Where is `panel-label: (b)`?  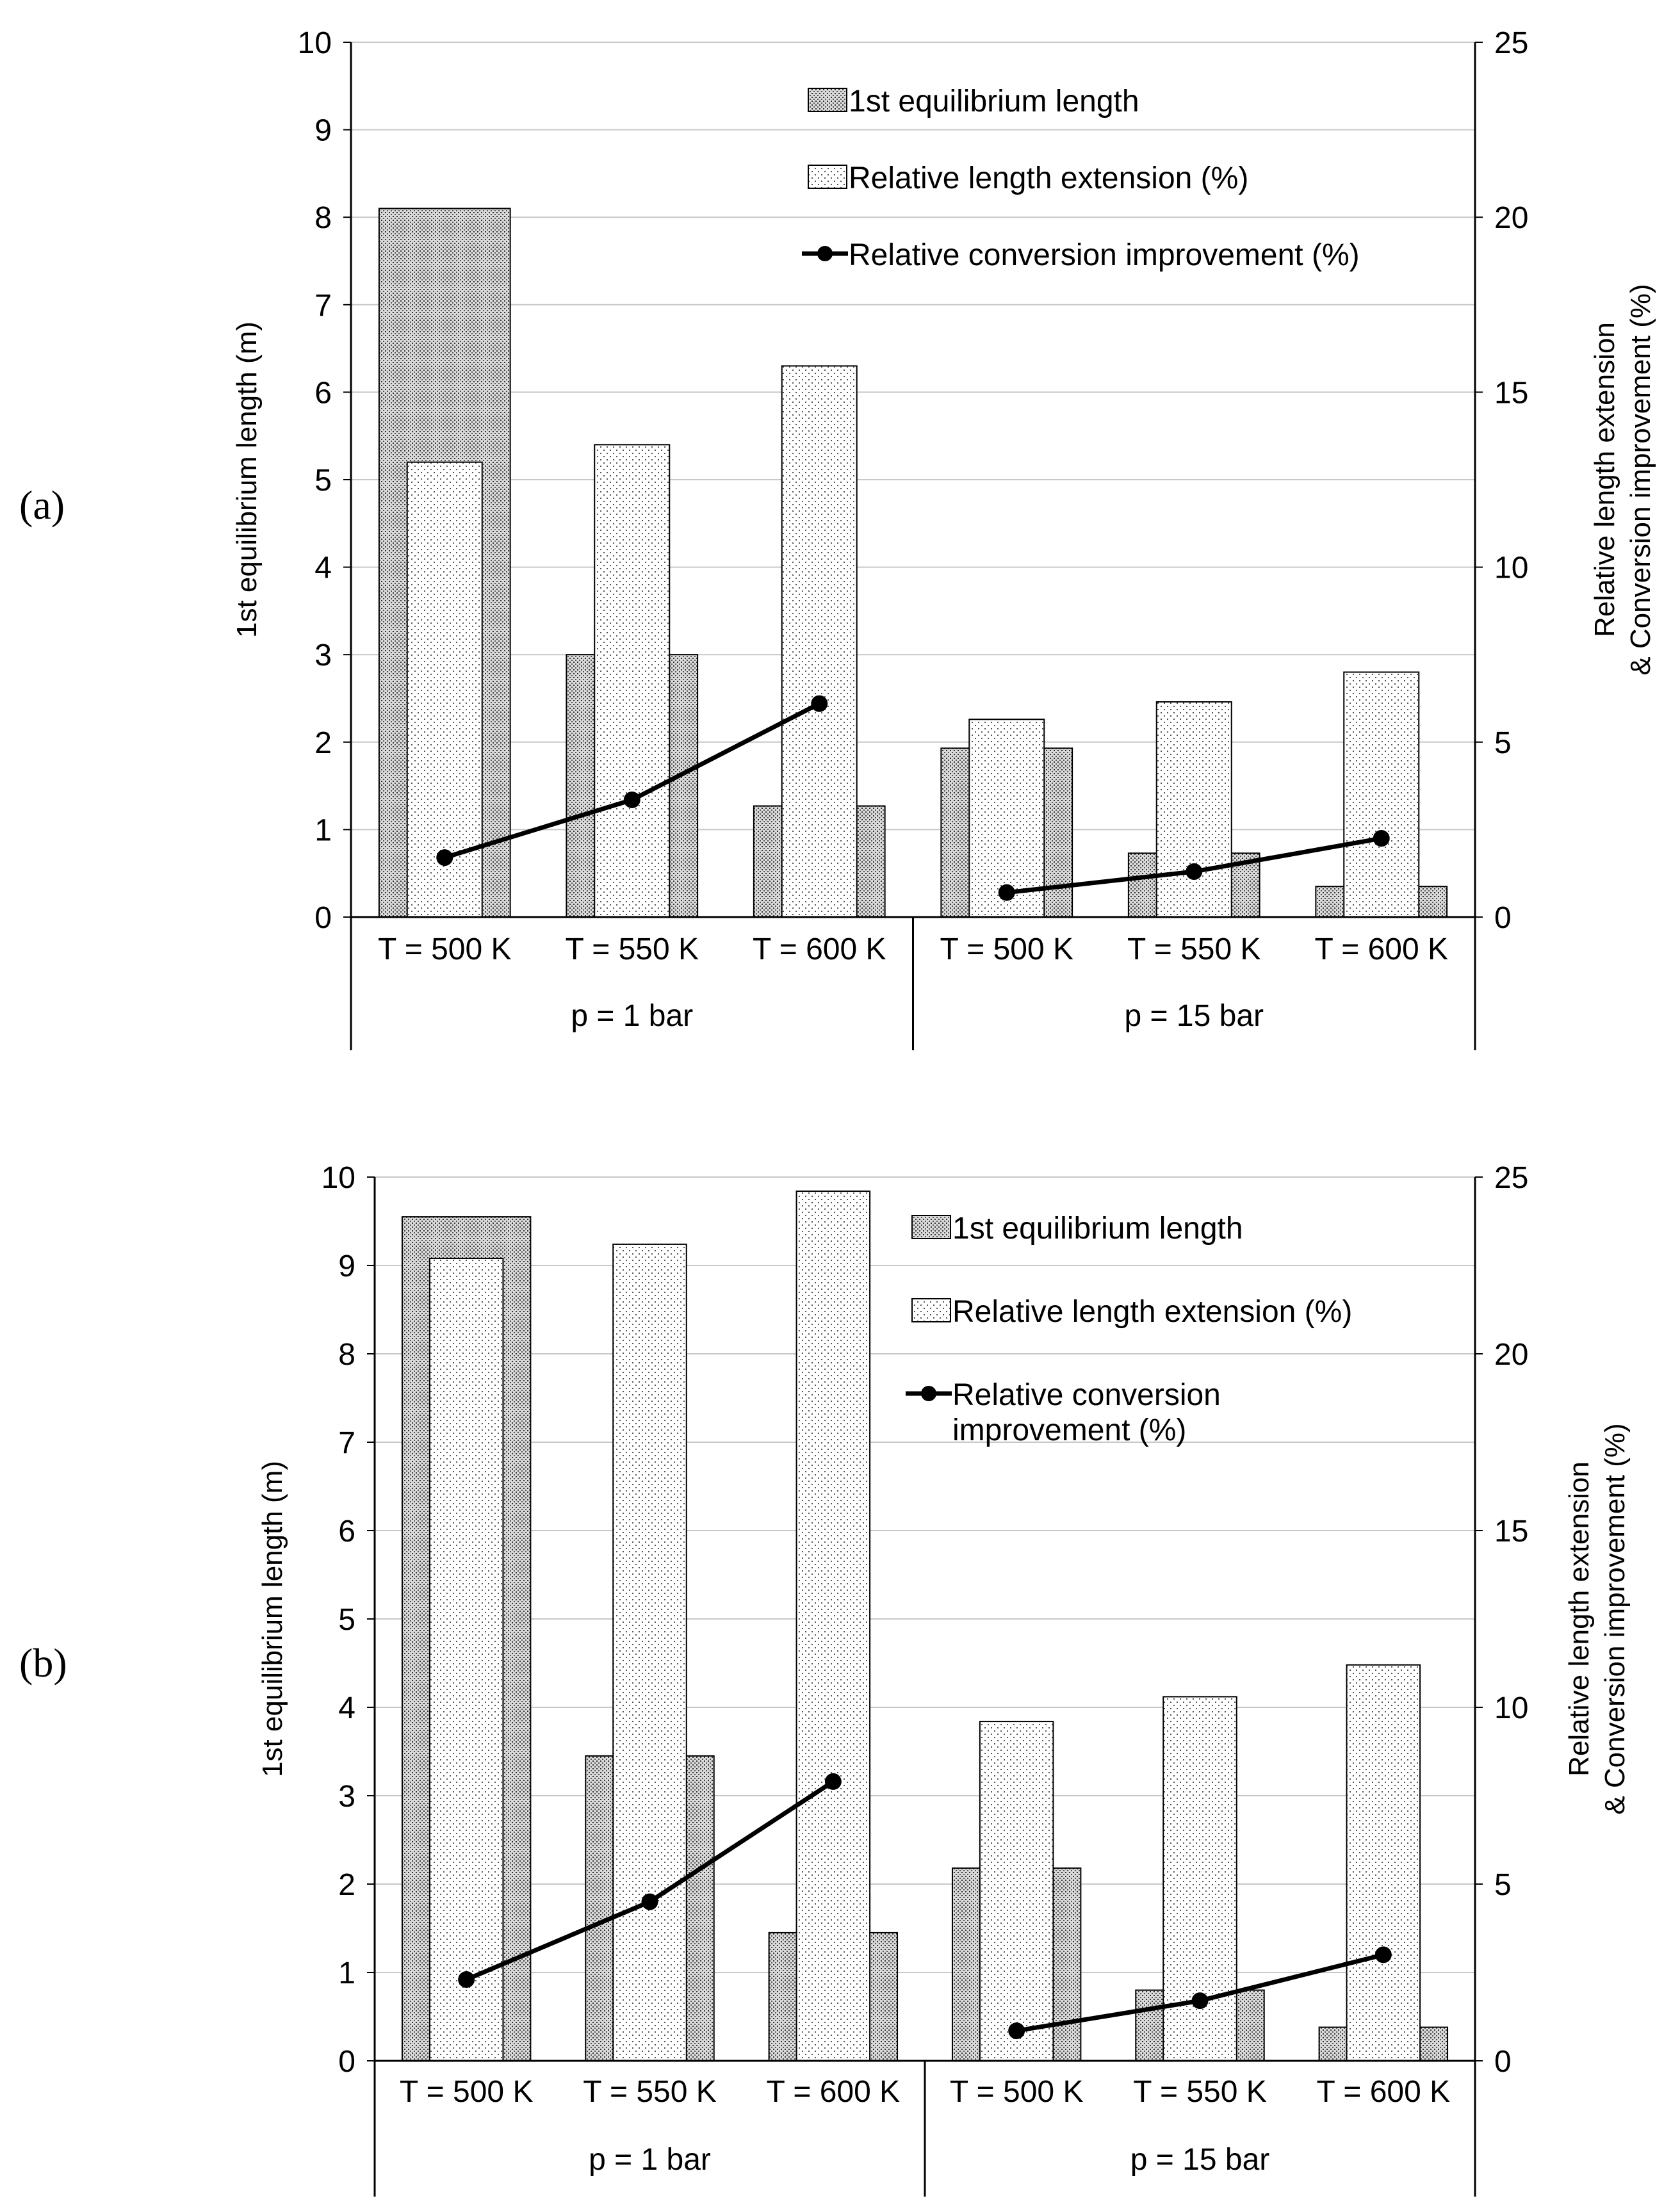
panel-label: (b) is located at coordinates (43, 1663).